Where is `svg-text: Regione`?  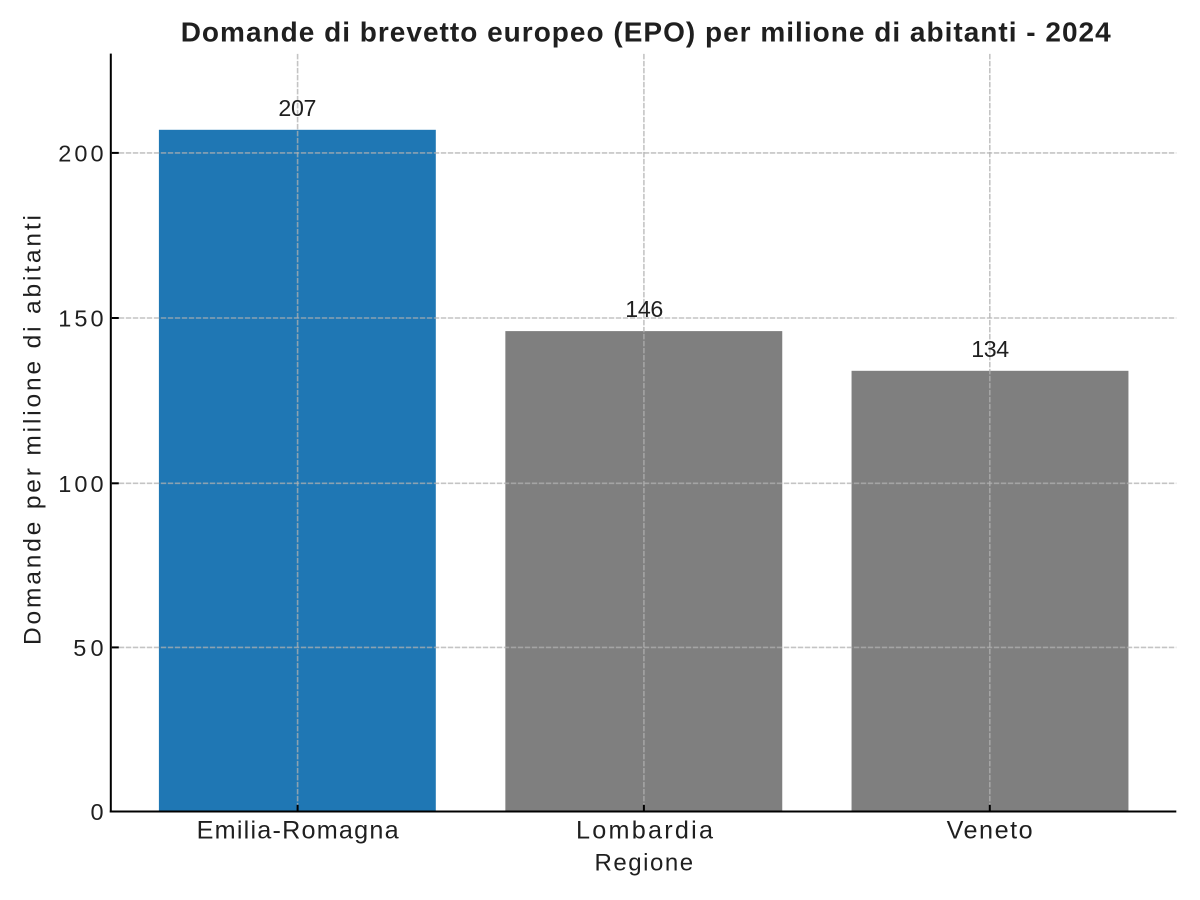
svg-text: Regione is located at coordinates (644, 863).